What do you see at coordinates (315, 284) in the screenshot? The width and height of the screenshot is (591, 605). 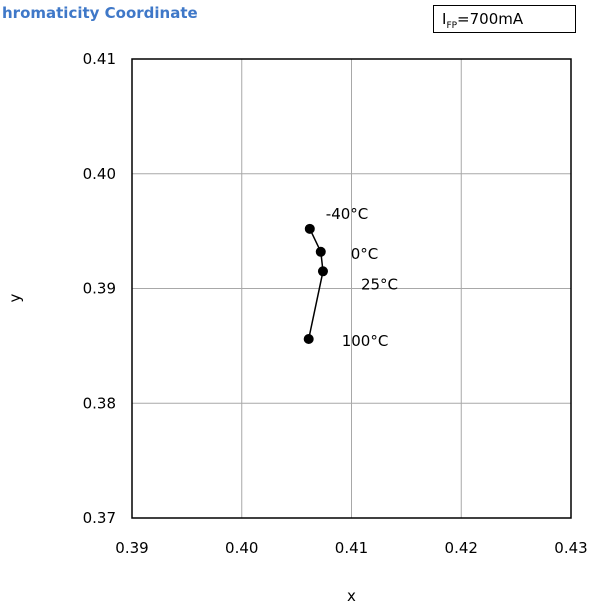 I see `series-line` at bounding box center [315, 284].